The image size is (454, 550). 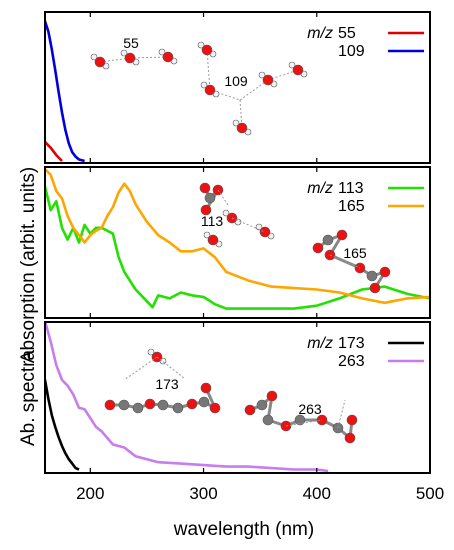 I want to click on molecule-label: 165, so click(x=355, y=253).